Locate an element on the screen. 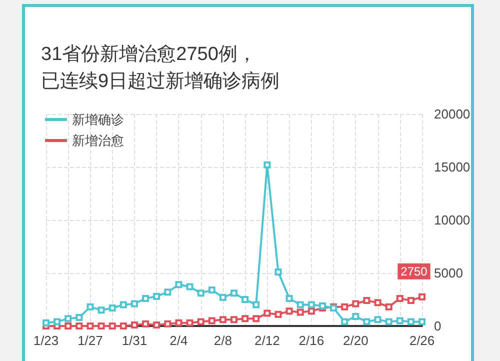  x-tick-label: 2/16 is located at coordinates (311, 340).